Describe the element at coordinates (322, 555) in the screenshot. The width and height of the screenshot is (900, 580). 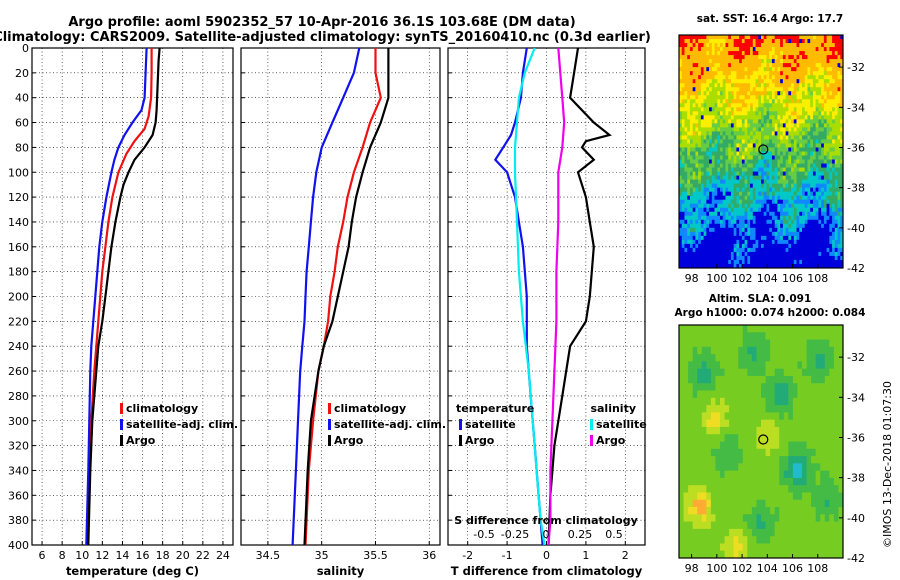
I see `x-tick-label: 35` at that location.